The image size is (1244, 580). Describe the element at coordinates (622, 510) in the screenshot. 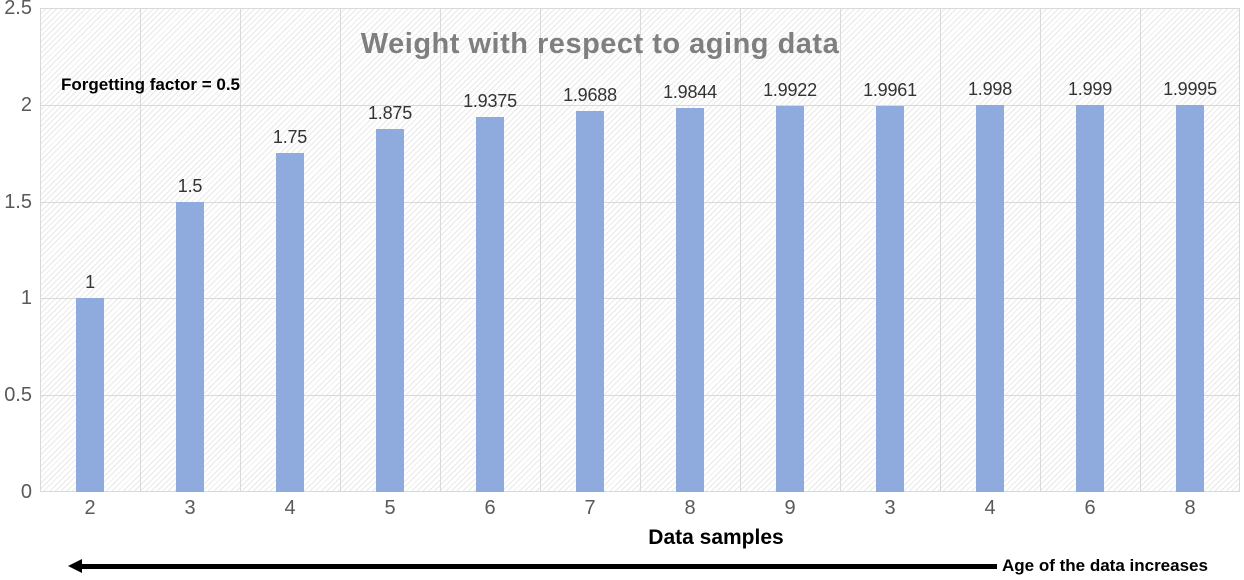

I see `x-axis: 2 3 4 5 6 7 8 9 3 4 6 8` at that location.